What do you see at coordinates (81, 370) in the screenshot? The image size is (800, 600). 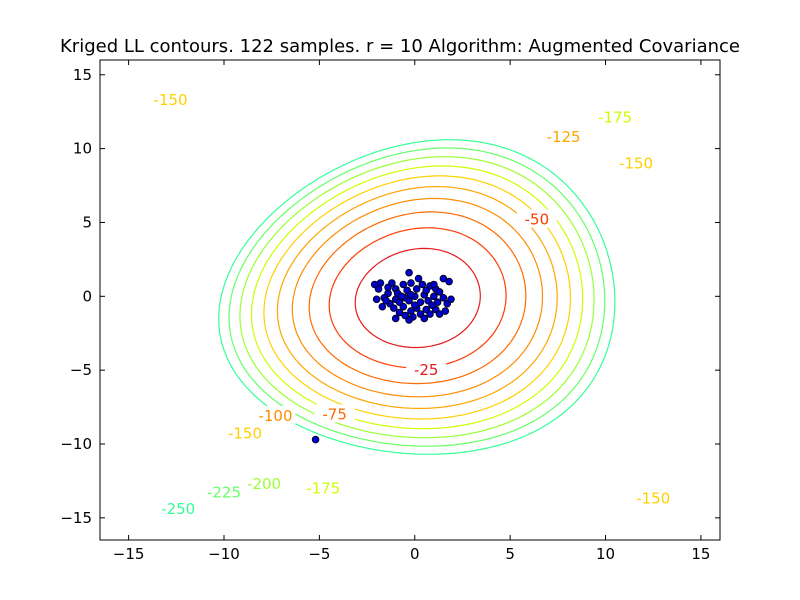 I see `y-tick-label: −5` at bounding box center [81, 370].